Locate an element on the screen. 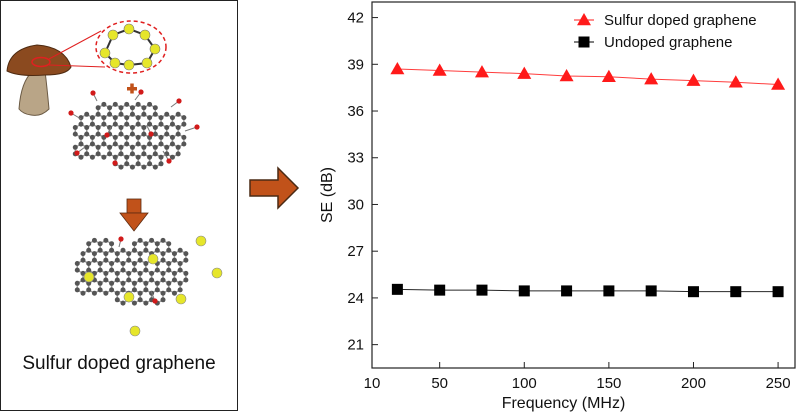 Image resolution: width=800 pixels, height=413 pixels. y-axis-label: SE (dB) is located at coordinates (327, 195).